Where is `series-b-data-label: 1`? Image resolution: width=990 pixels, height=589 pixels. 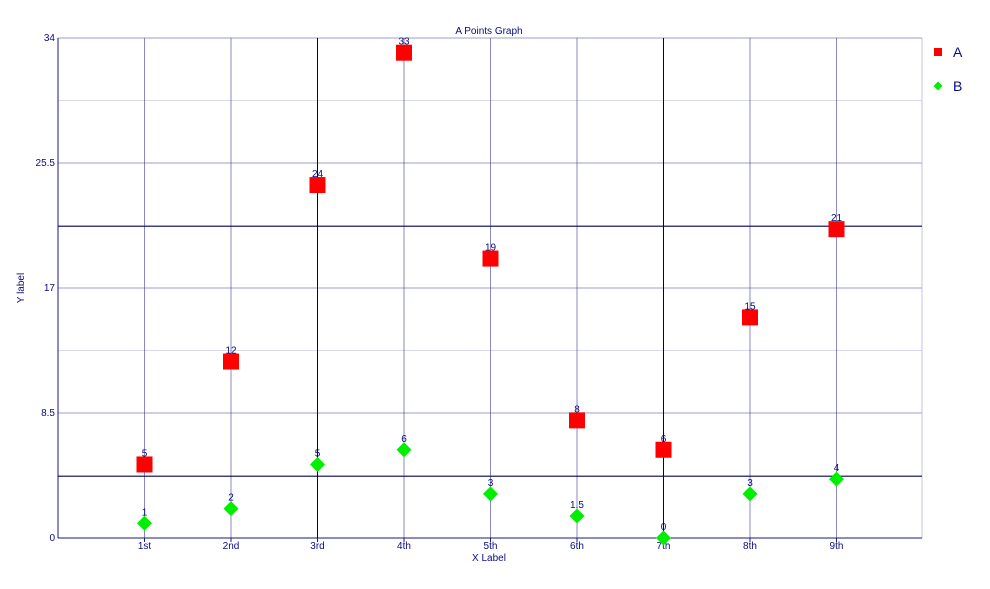
series-b-data-label: 1 is located at coordinates (145, 512).